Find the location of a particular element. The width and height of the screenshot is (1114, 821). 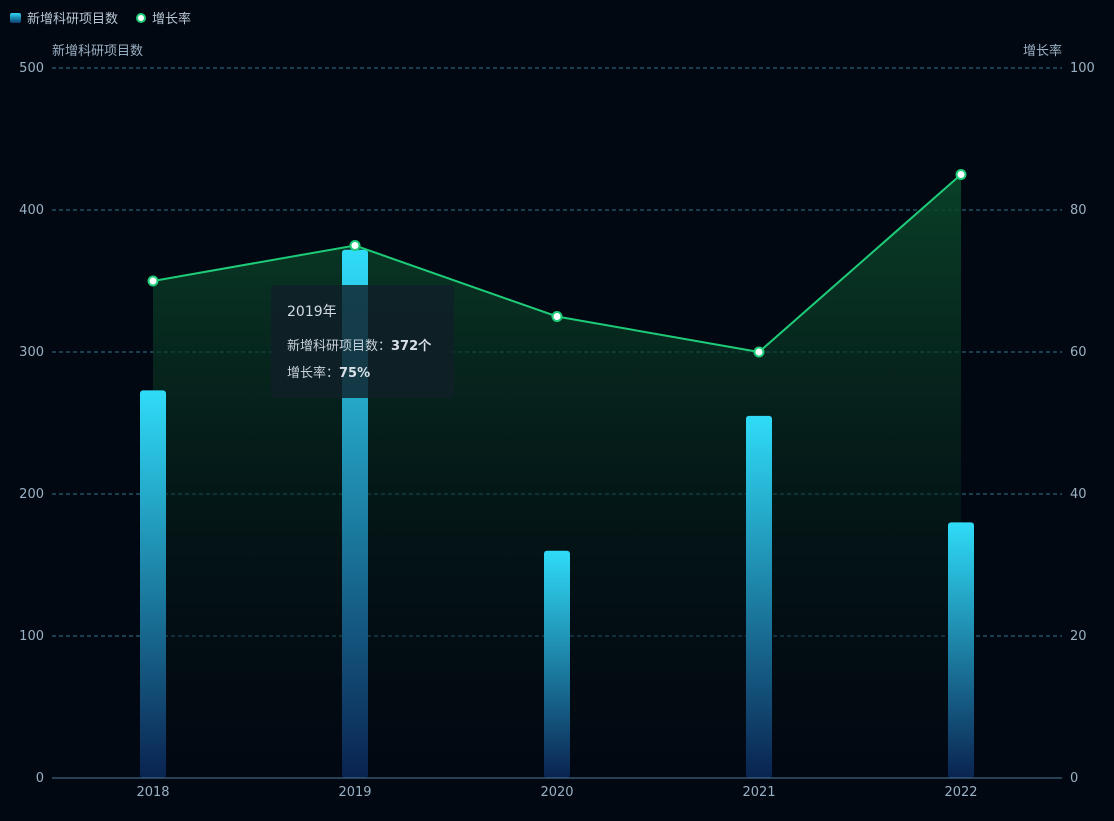

legend-bar-icon is located at coordinates (15, 17).